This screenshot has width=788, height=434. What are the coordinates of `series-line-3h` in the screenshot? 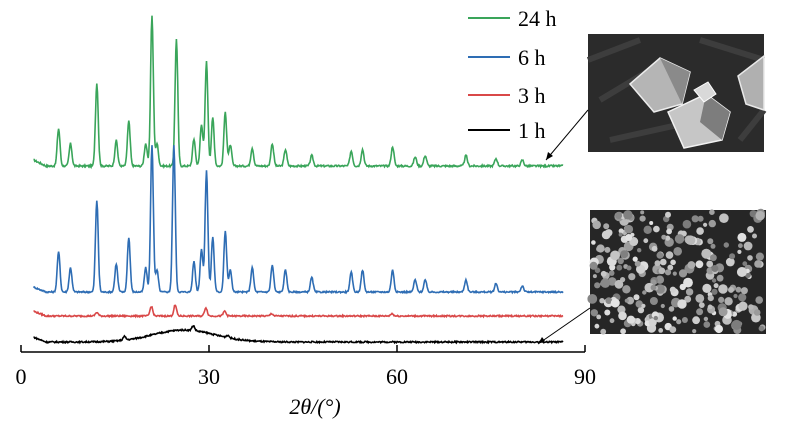 It's located at (298, 311).